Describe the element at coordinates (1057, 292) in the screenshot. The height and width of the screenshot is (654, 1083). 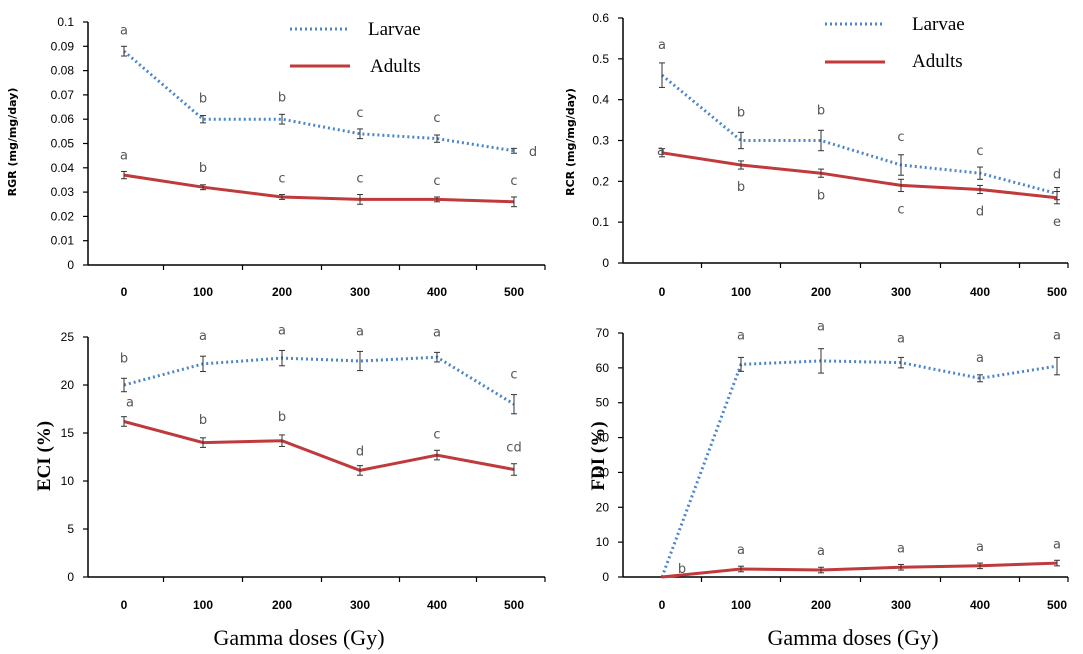
I see `x-tick-label-rcr: 500` at that location.